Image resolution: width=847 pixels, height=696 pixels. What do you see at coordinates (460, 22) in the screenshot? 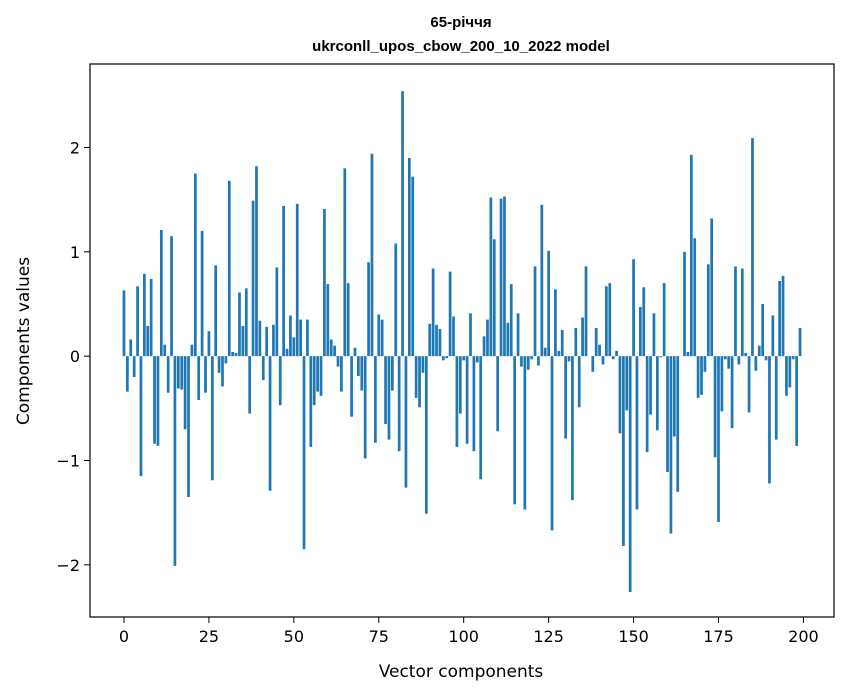
I see `chart-title: 65-річчя` at bounding box center [460, 22].